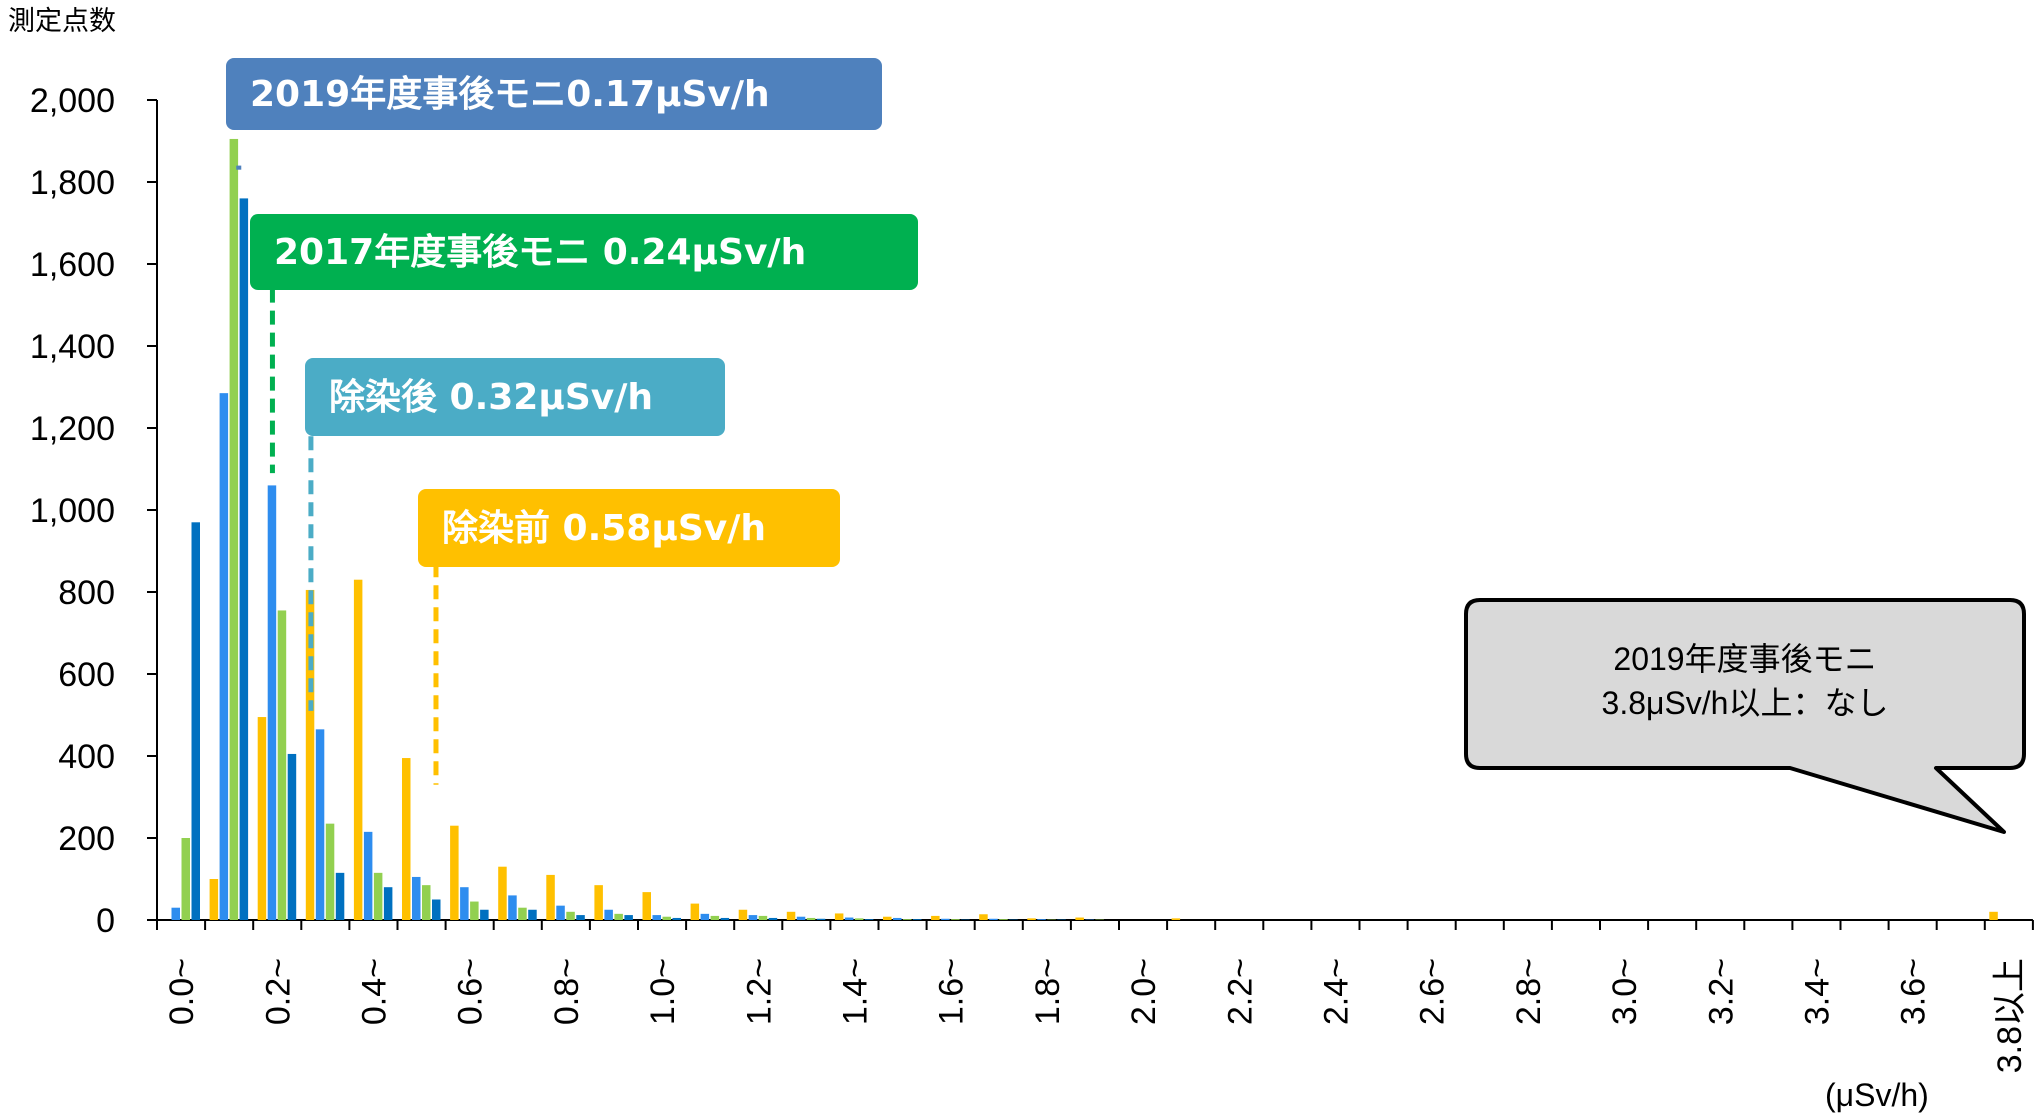 The width and height of the screenshot is (2037, 1114). Describe the element at coordinates (604, 528) in the screenshot. I see `annotation-label-text: 除染前 0.58μSv/h` at that location.